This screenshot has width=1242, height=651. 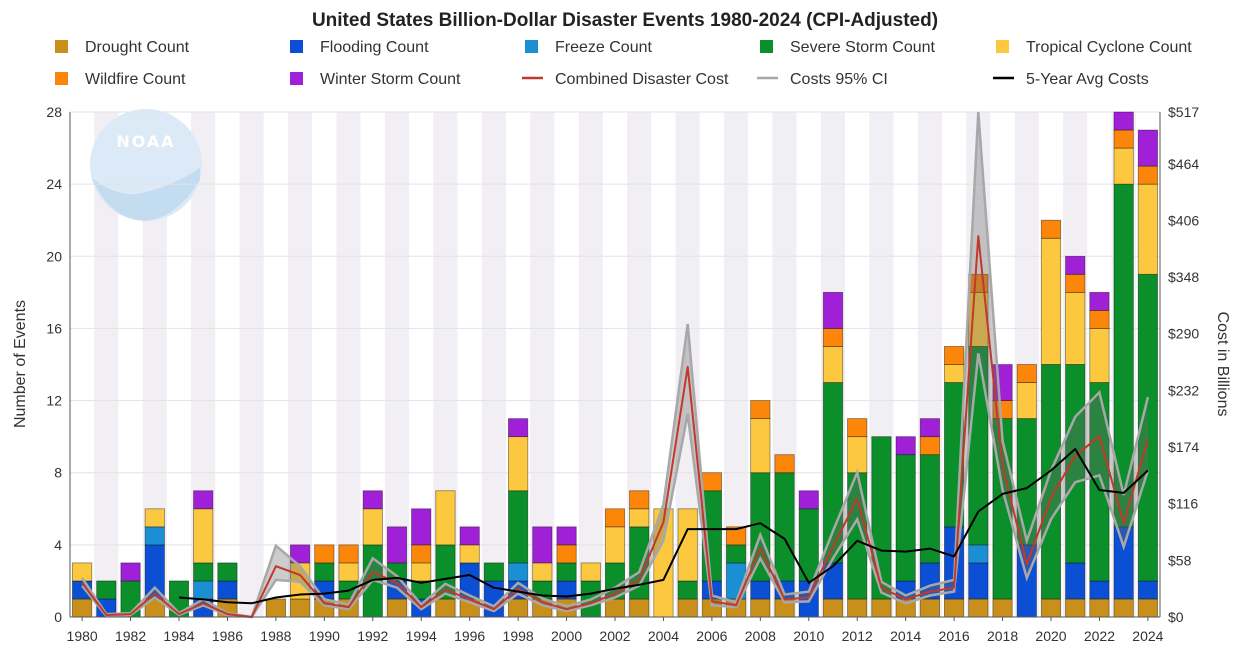 What do you see at coordinates (687, 590) in the screenshot?
I see `bar-severe-storm-count-2005` at bounding box center [687, 590].